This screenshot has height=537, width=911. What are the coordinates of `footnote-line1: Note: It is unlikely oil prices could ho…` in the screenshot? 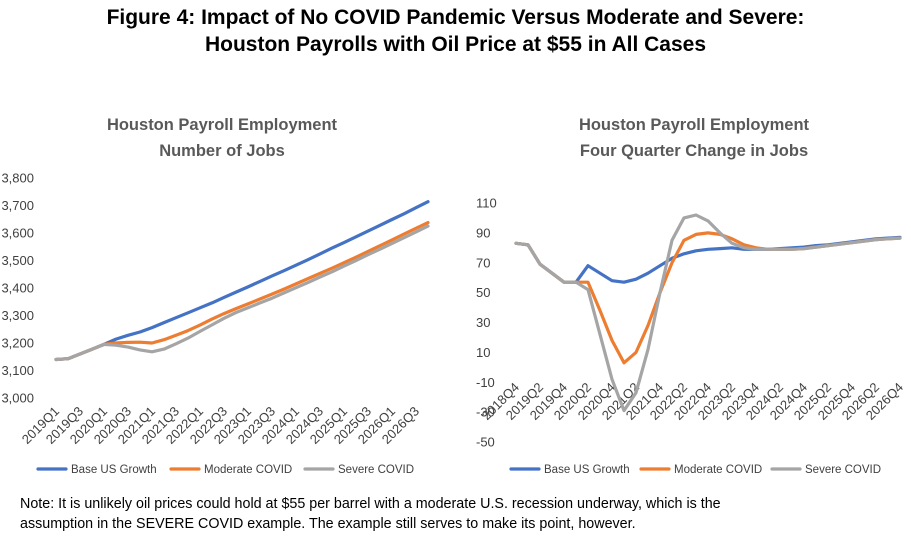 It's located at (370, 504).